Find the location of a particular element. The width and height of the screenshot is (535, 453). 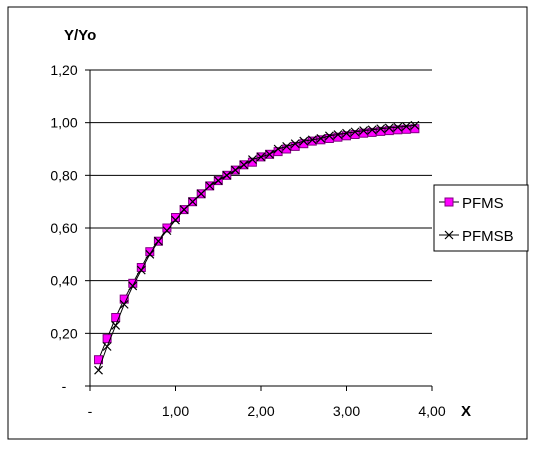

y-tick-label: 1,00 is located at coordinates (63, 123).